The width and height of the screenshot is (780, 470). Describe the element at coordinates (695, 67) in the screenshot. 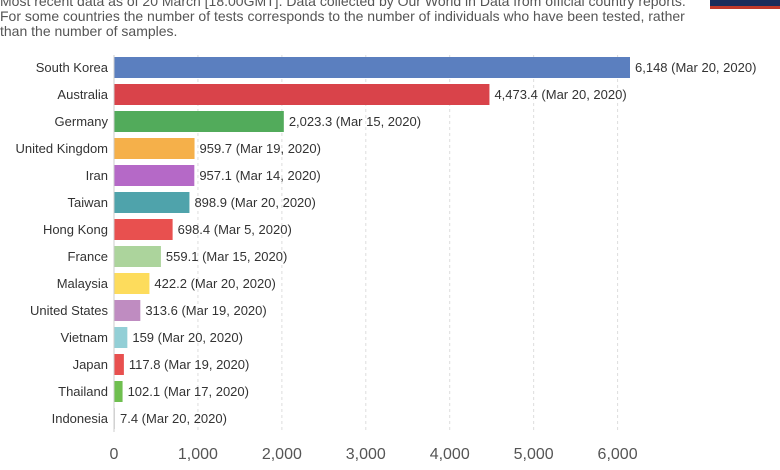

I see `value-label: 6,148 (Mar 20, 2020)` at that location.